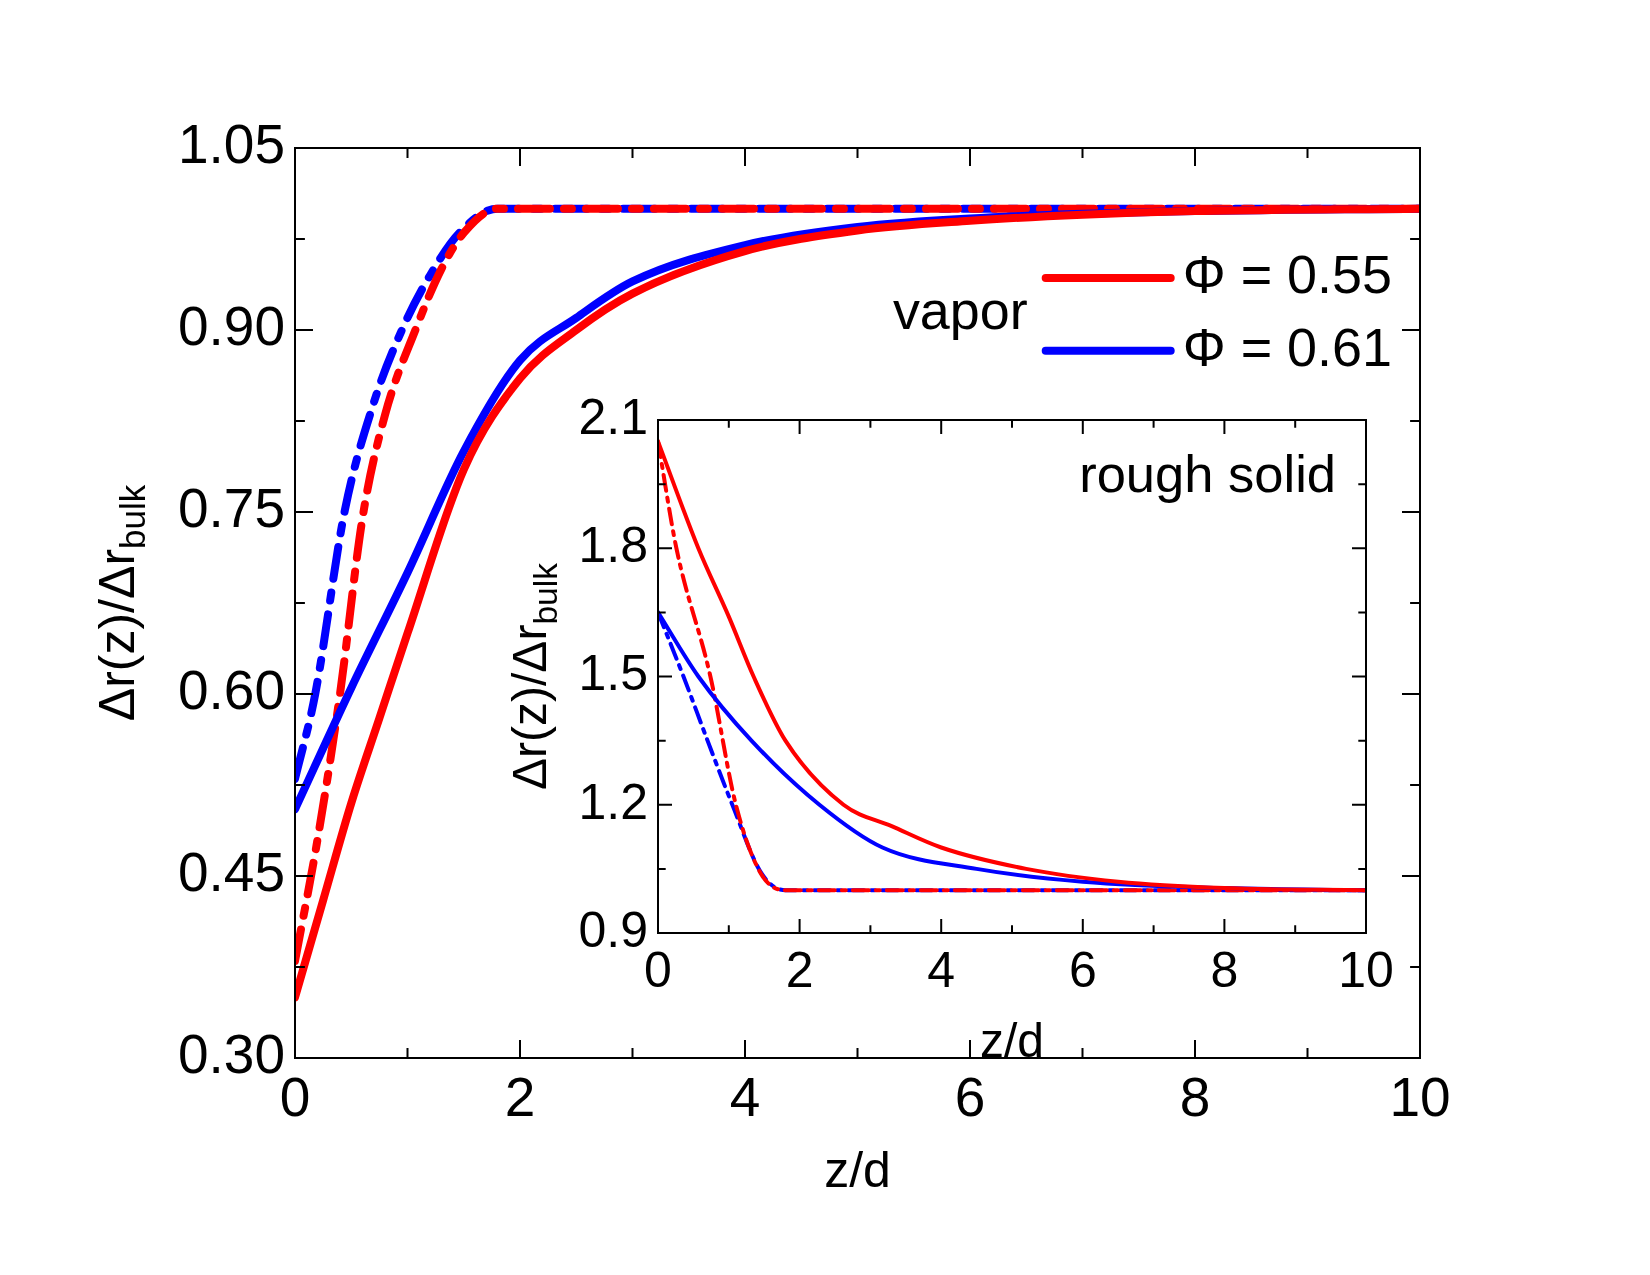 This screenshot has width=1650, height=1275. I want to click on legend-label: Φ = 0.55, so click(1287, 273).